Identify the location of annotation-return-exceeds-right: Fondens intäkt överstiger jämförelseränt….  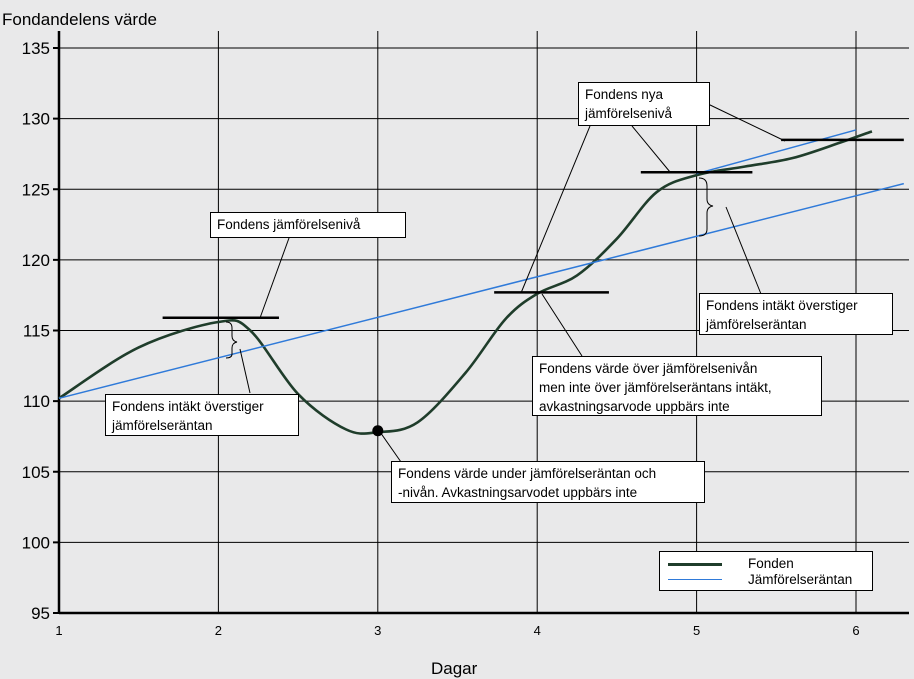
(796, 314).